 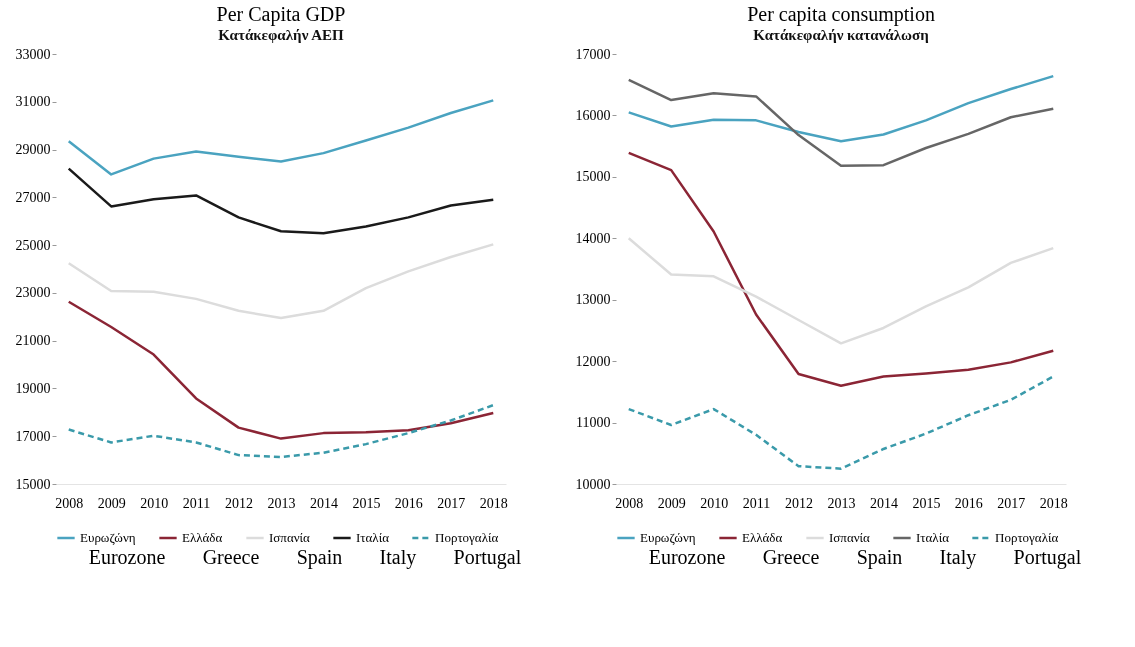 I want to click on y-tick-label: 16000, so click(x=593, y=115).